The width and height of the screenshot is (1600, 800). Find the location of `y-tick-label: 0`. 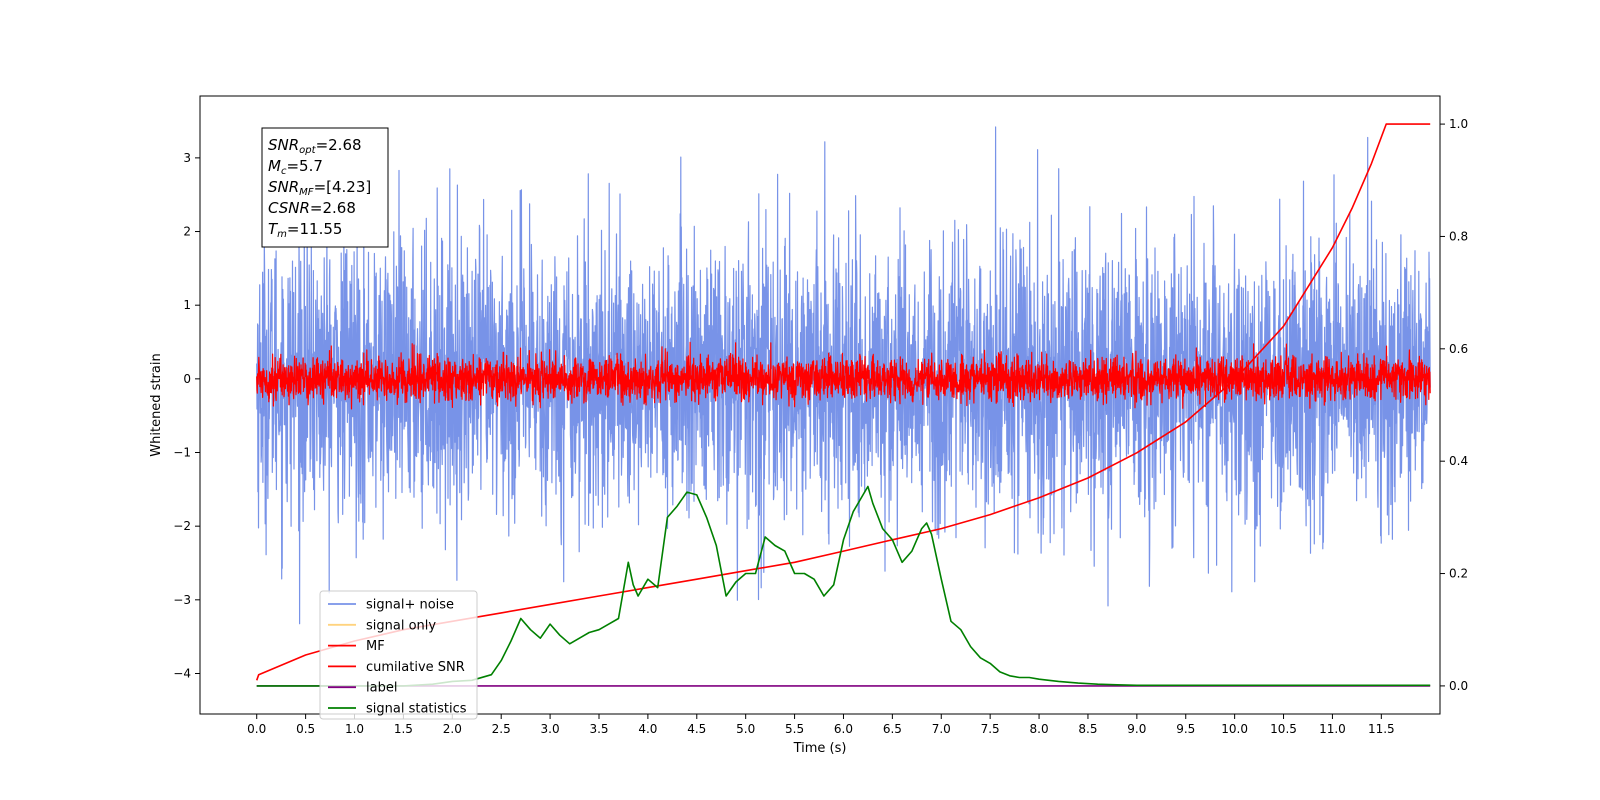

y-tick-label: 0 is located at coordinates (187, 379).